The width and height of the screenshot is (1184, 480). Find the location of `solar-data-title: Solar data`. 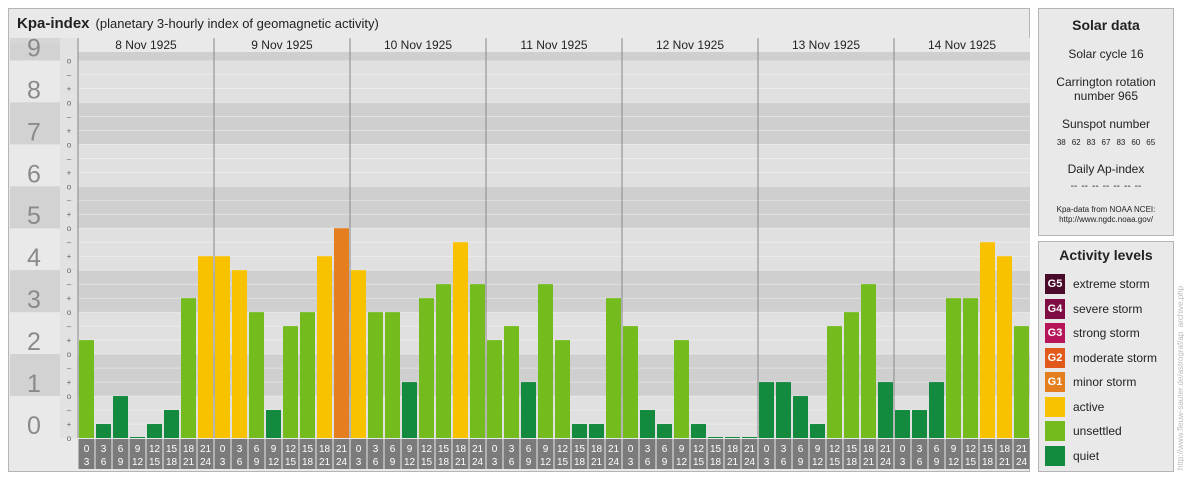

solar-data-title: Solar data is located at coordinates (1106, 25).